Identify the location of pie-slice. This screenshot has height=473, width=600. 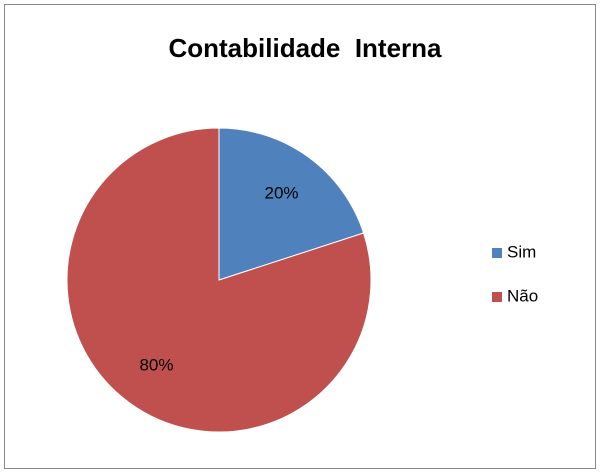
(291, 204).